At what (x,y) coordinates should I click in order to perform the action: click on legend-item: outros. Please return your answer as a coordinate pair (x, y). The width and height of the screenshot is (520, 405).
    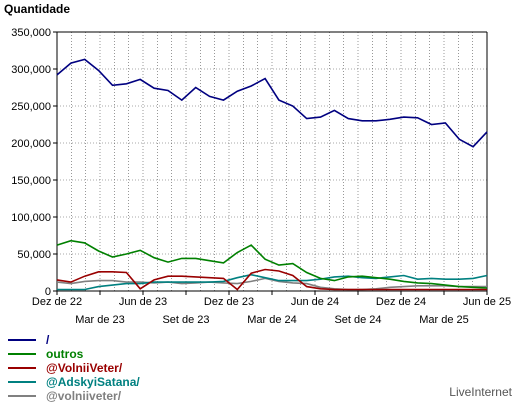
    Looking at the image, I should click on (74, 354).